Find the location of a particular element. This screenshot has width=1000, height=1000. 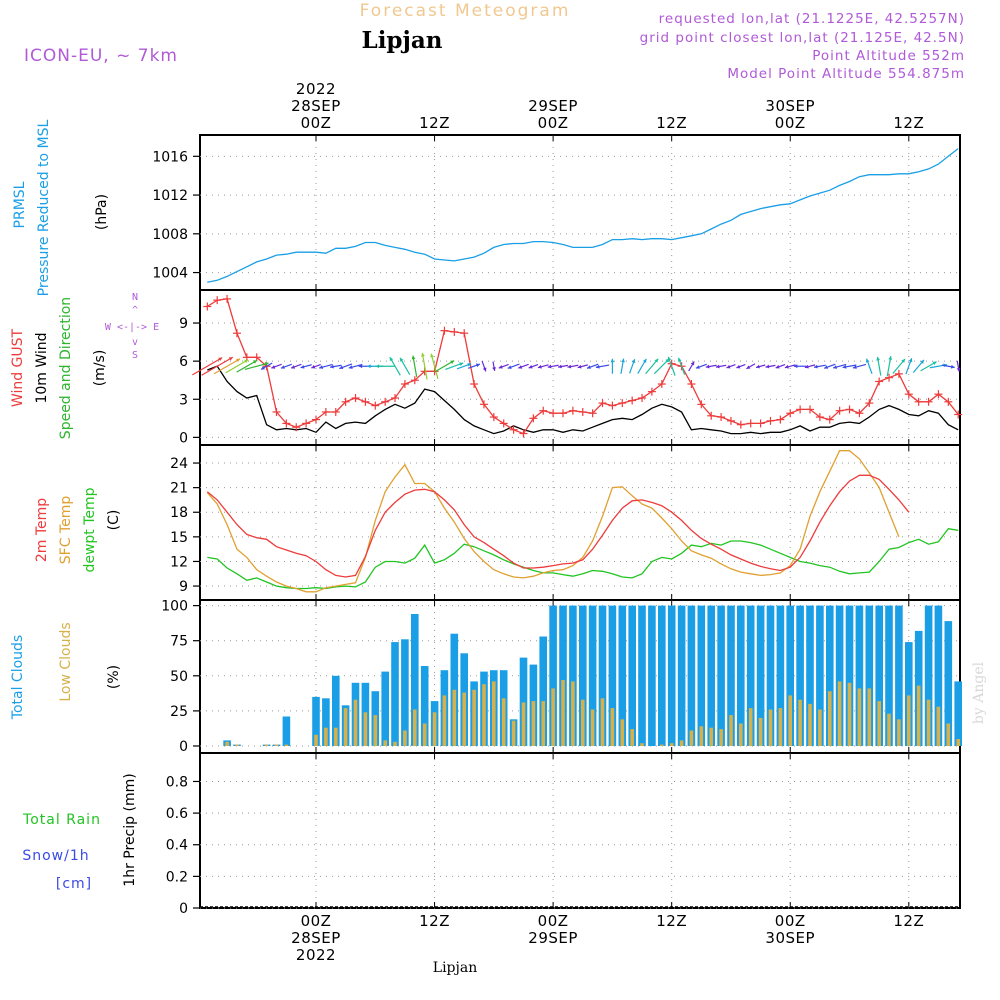

y-tick-label: 100 is located at coordinates (174, 607).